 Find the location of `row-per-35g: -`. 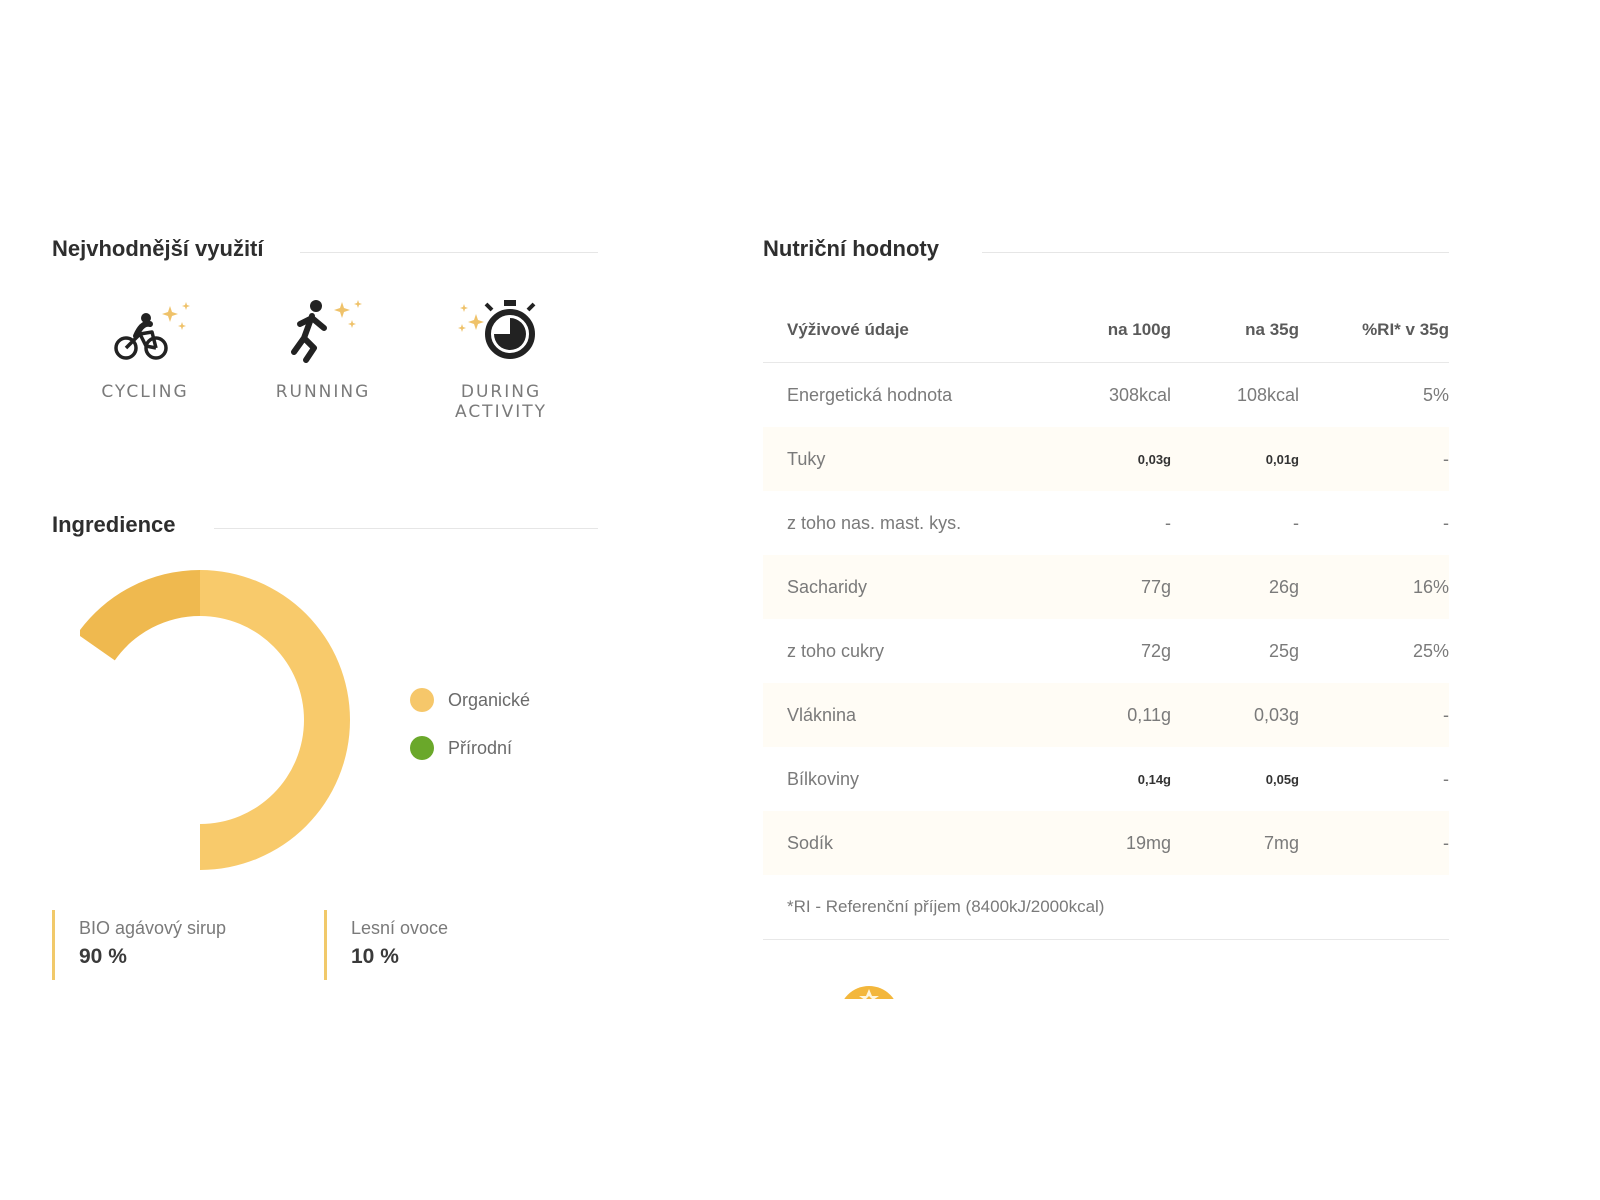

row-per-35g: - is located at coordinates (1296, 522).